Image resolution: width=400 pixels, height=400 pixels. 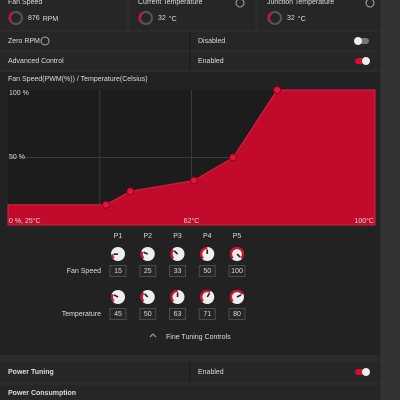 I want to click on setting-row, so click(x=190, y=392).